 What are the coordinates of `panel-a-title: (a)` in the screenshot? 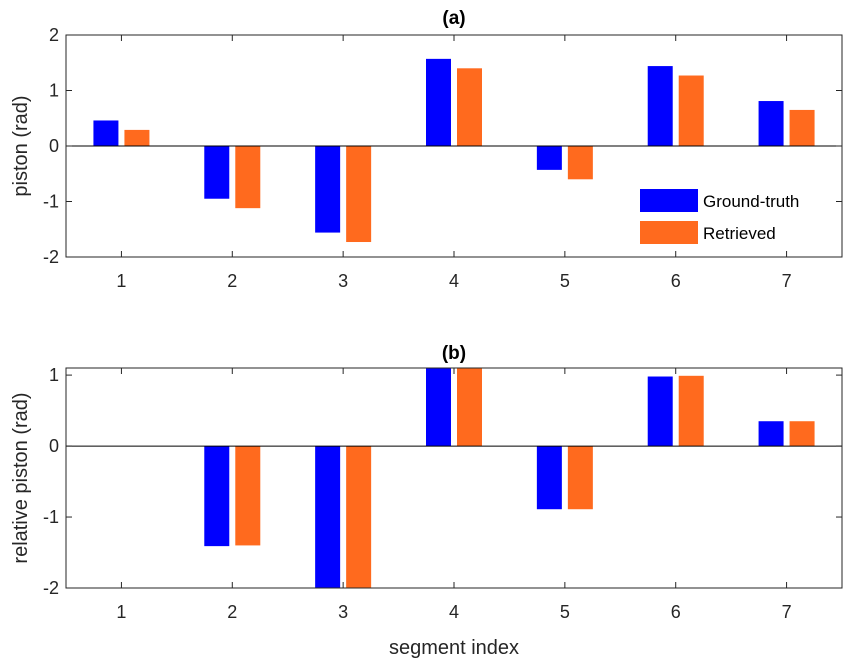 It's located at (453, 18).